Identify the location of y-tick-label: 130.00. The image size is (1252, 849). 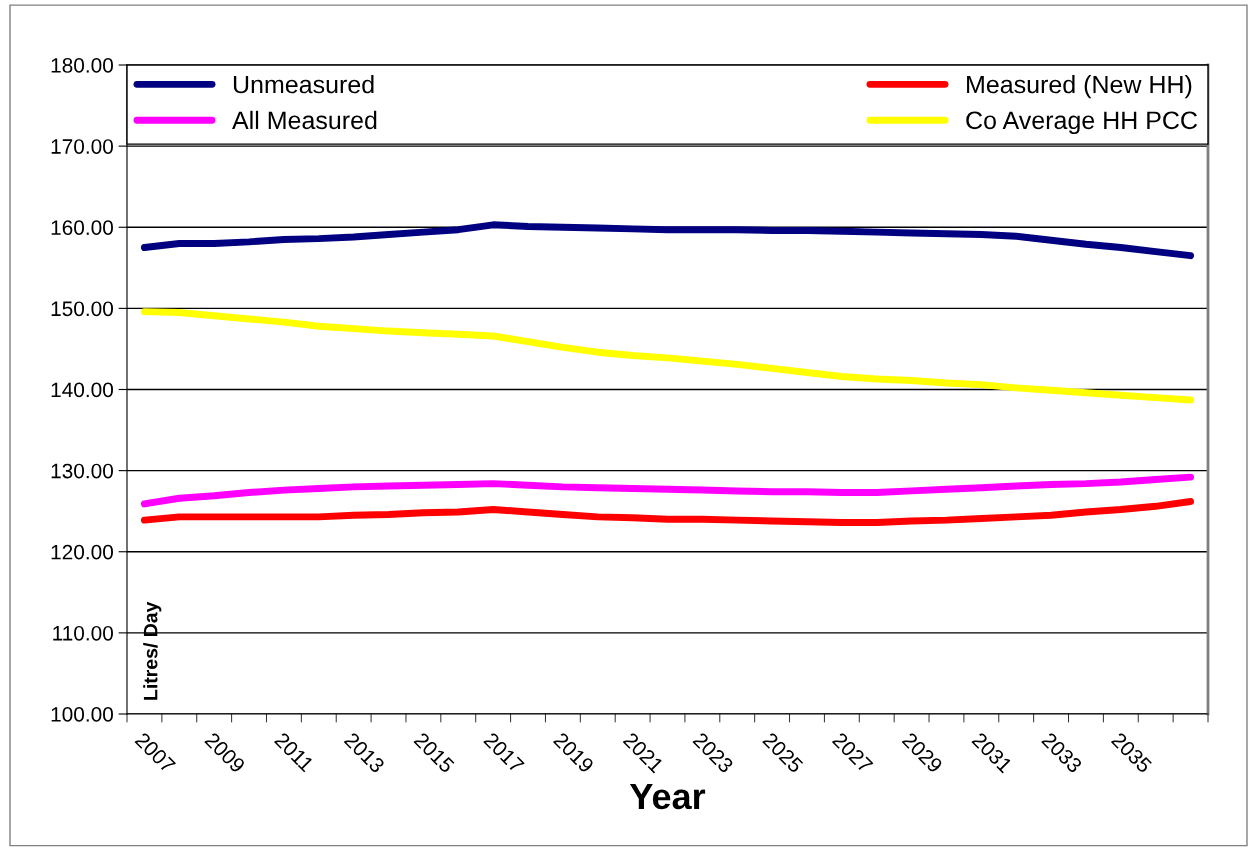
(82, 471).